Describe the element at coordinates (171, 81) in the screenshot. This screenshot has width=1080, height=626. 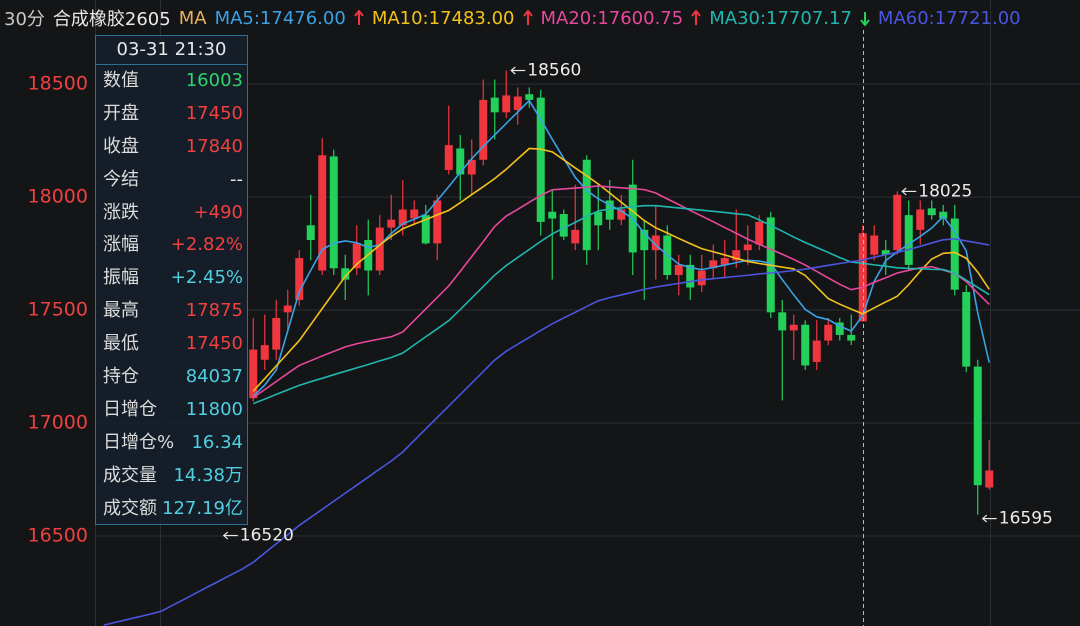
I see `tooltip-row: 数值 16003` at that location.